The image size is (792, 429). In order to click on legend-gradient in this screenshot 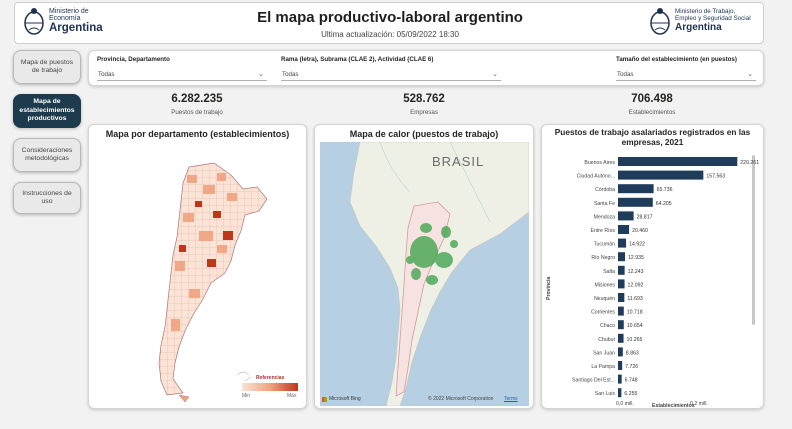, I will do `click(270, 387)`.